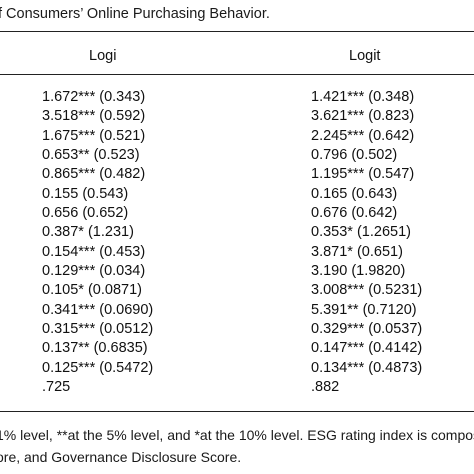 The width and height of the screenshot is (474, 474). I want to click on column-header-logit: Logit, so click(365, 56).